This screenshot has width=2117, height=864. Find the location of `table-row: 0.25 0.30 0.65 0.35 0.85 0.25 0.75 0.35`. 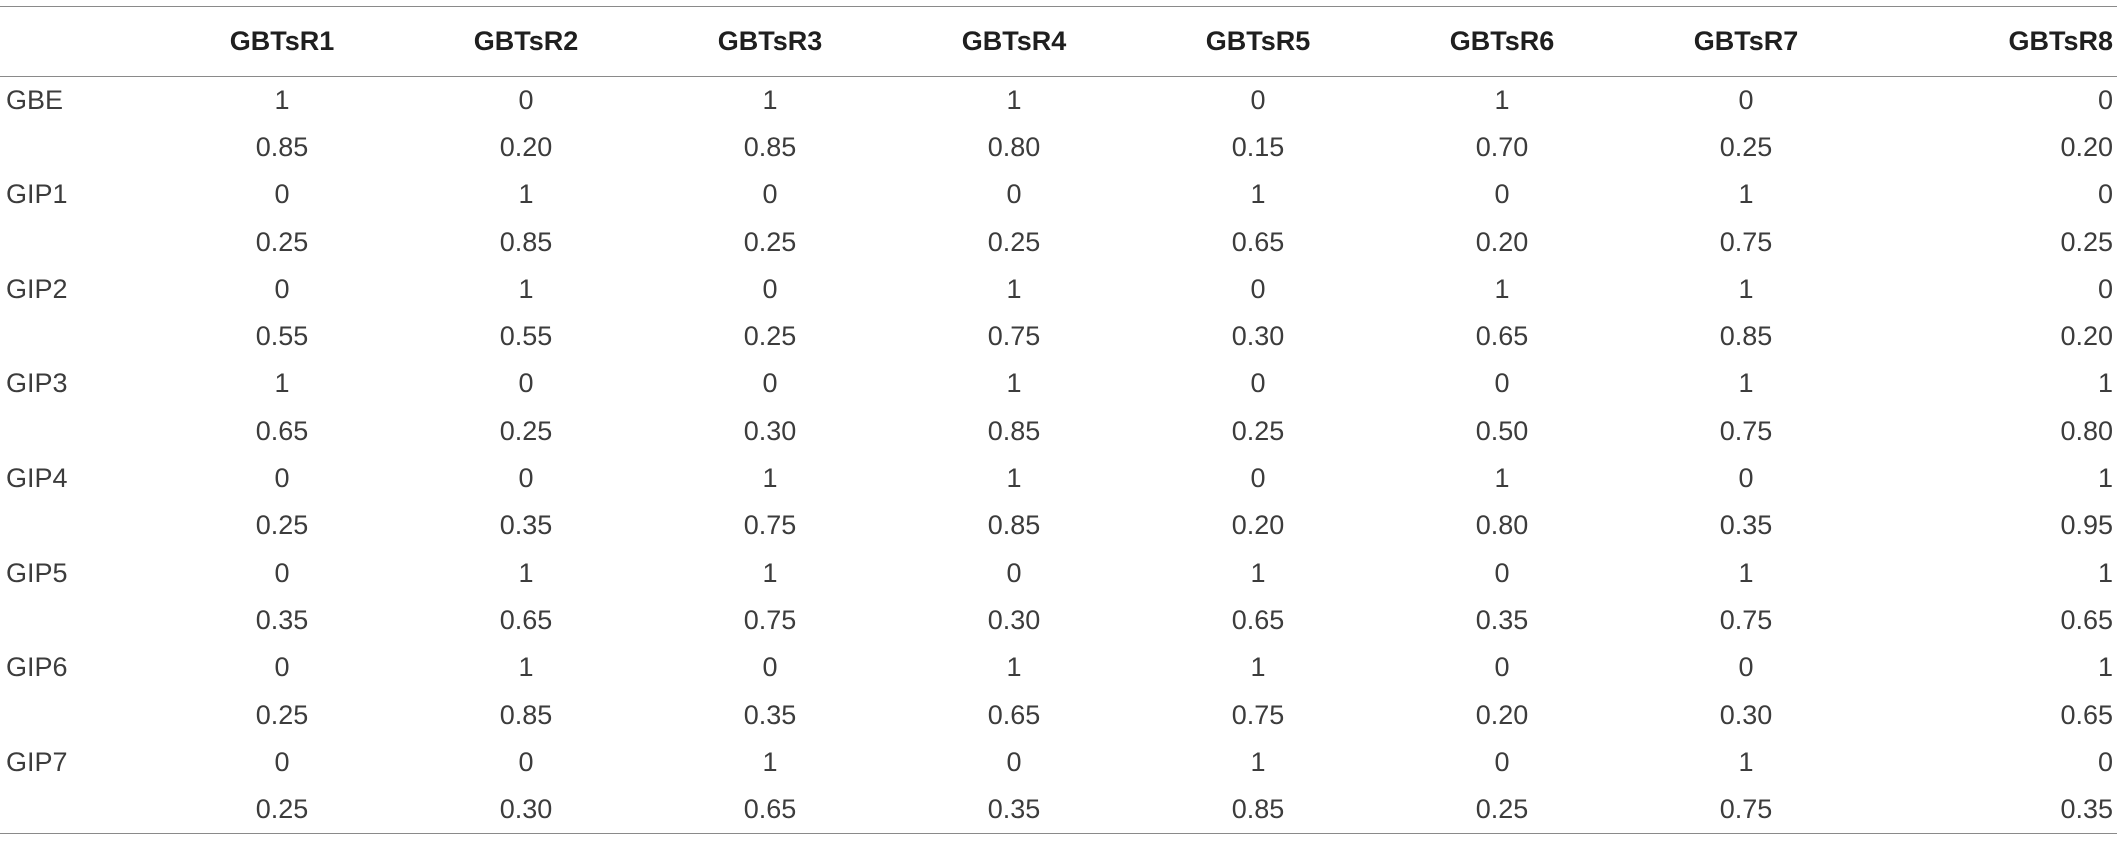

table-row: 0.25 0.30 0.65 0.35 0.85 0.25 0.75 0.35 is located at coordinates (1058, 809).